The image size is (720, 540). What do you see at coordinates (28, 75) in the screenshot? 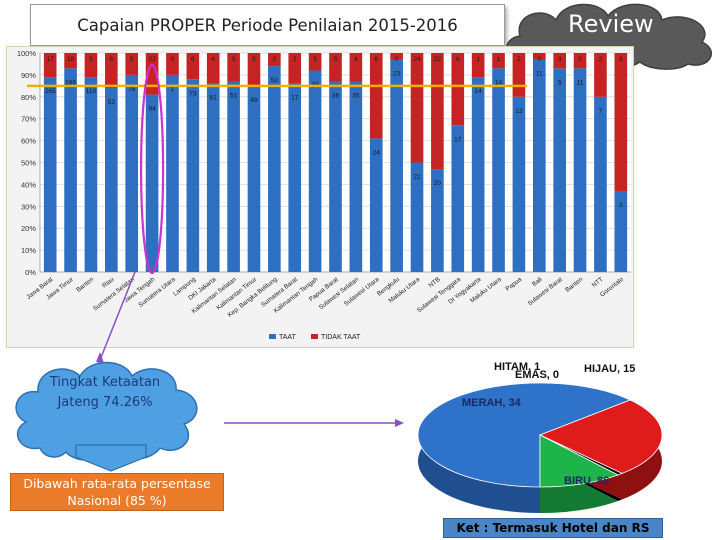
I see `y-tick-label: 90%` at bounding box center [28, 75].